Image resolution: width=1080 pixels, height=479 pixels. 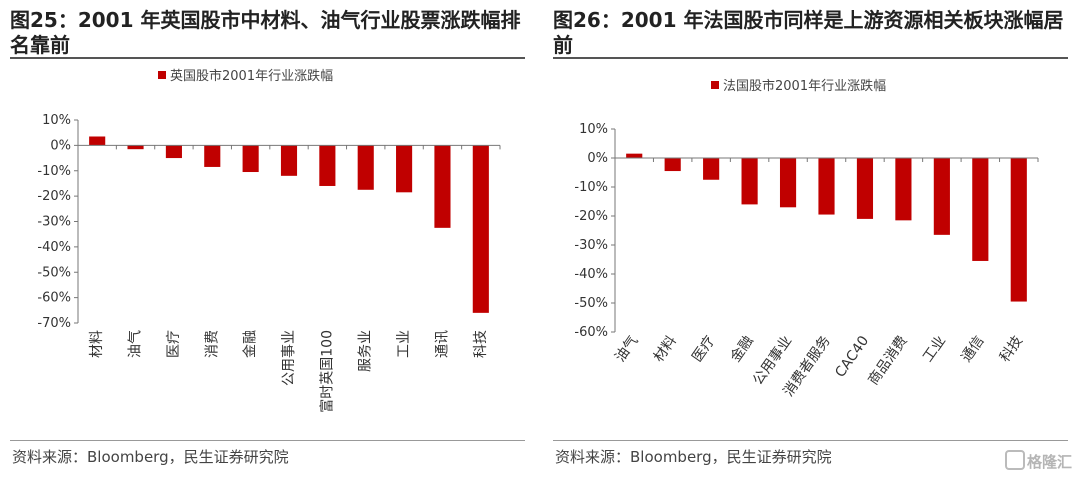 What do you see at coordinates (265, 32) in the screenshot?
I see `figure-title: 图25：2001 年英国股市中材料、油气行业股票涨跌幅排名靠前` at bounding box center [265, 32].